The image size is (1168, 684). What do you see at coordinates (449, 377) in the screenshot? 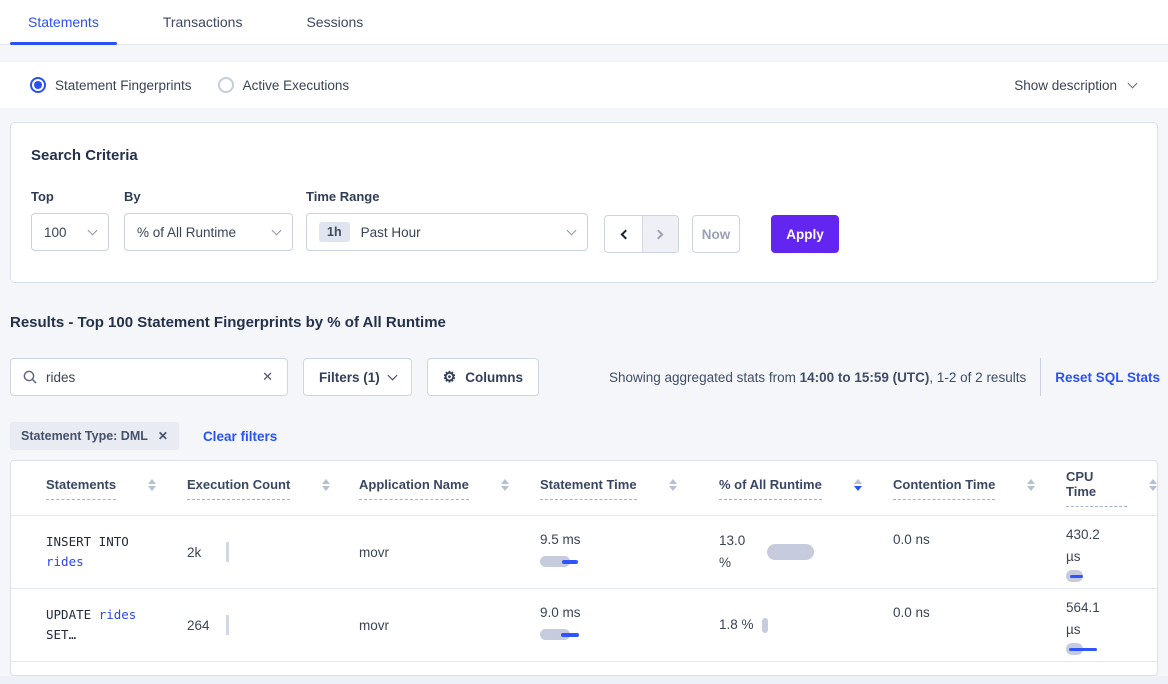
I see `gear-icon: ⚙` at bounding box center [449, 377].